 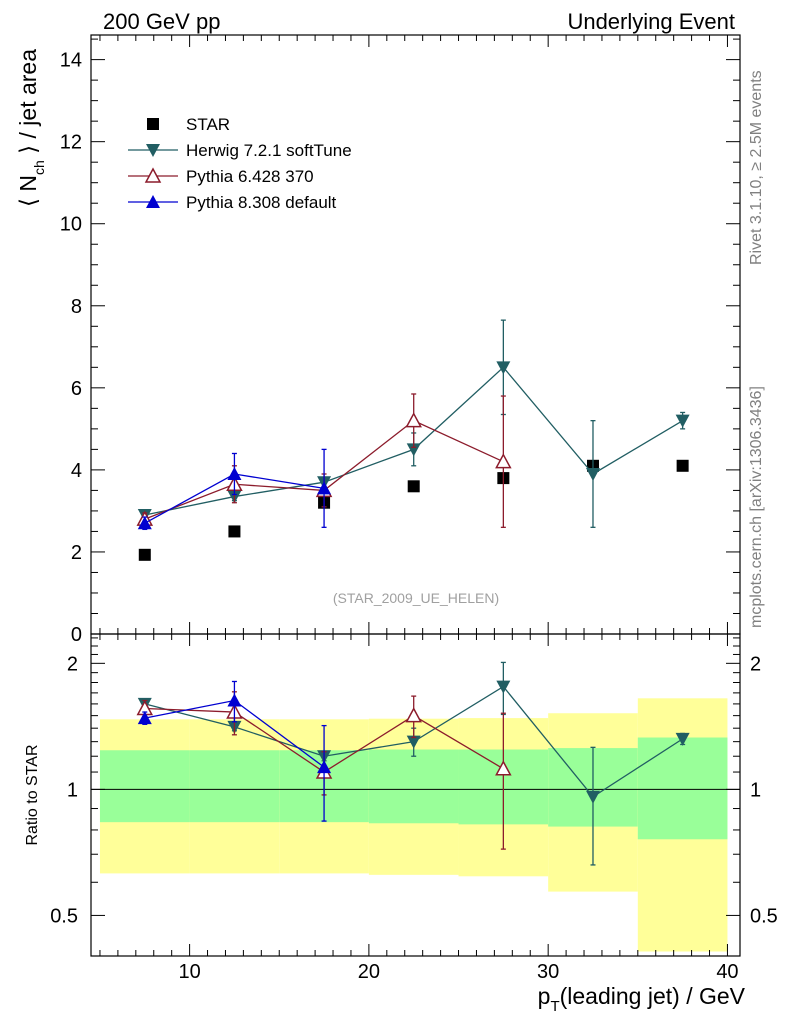 What do you see at coordinates (756, 507) in the screenshot?
I see `mcplots-label: mcplots.cern.ch [arXiv:1306.3436]` at bounding box center [756, 507].